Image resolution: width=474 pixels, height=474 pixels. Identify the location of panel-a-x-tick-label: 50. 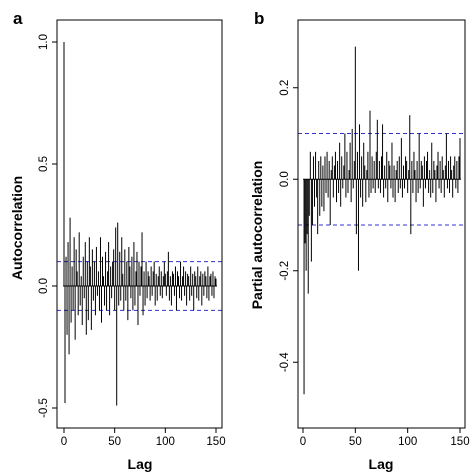
(114, 442).